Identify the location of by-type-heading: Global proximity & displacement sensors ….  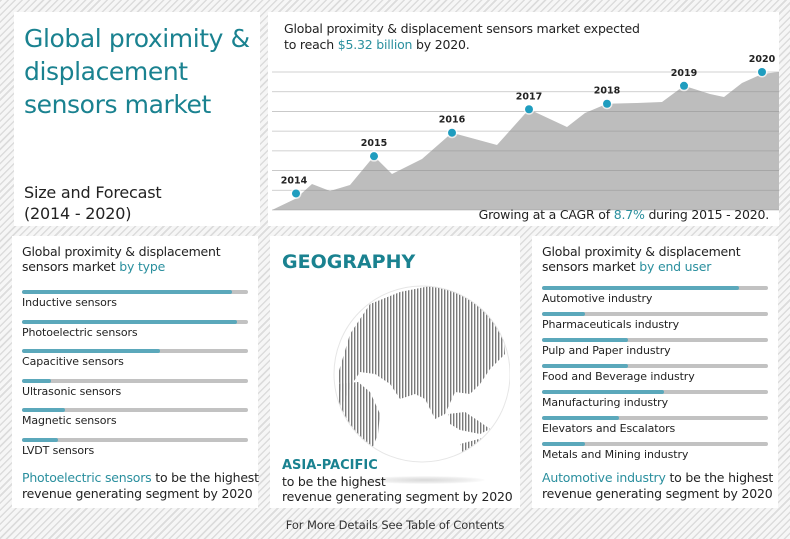
(140, 259).